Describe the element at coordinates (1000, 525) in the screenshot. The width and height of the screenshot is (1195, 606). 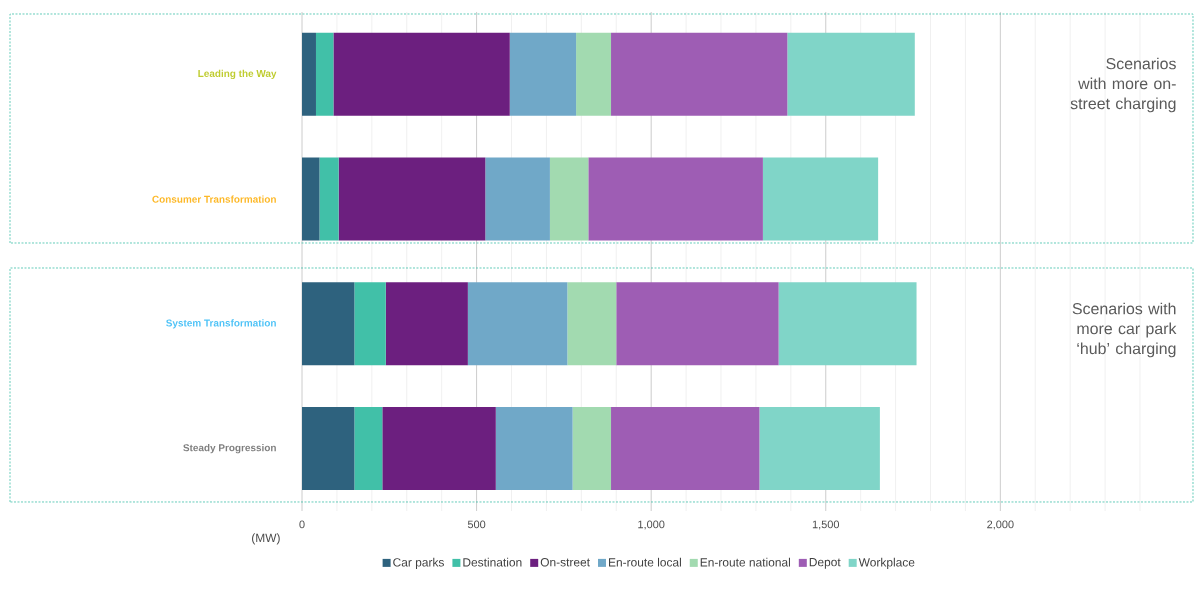
I see `x-tick-label: 2,000` at that location.